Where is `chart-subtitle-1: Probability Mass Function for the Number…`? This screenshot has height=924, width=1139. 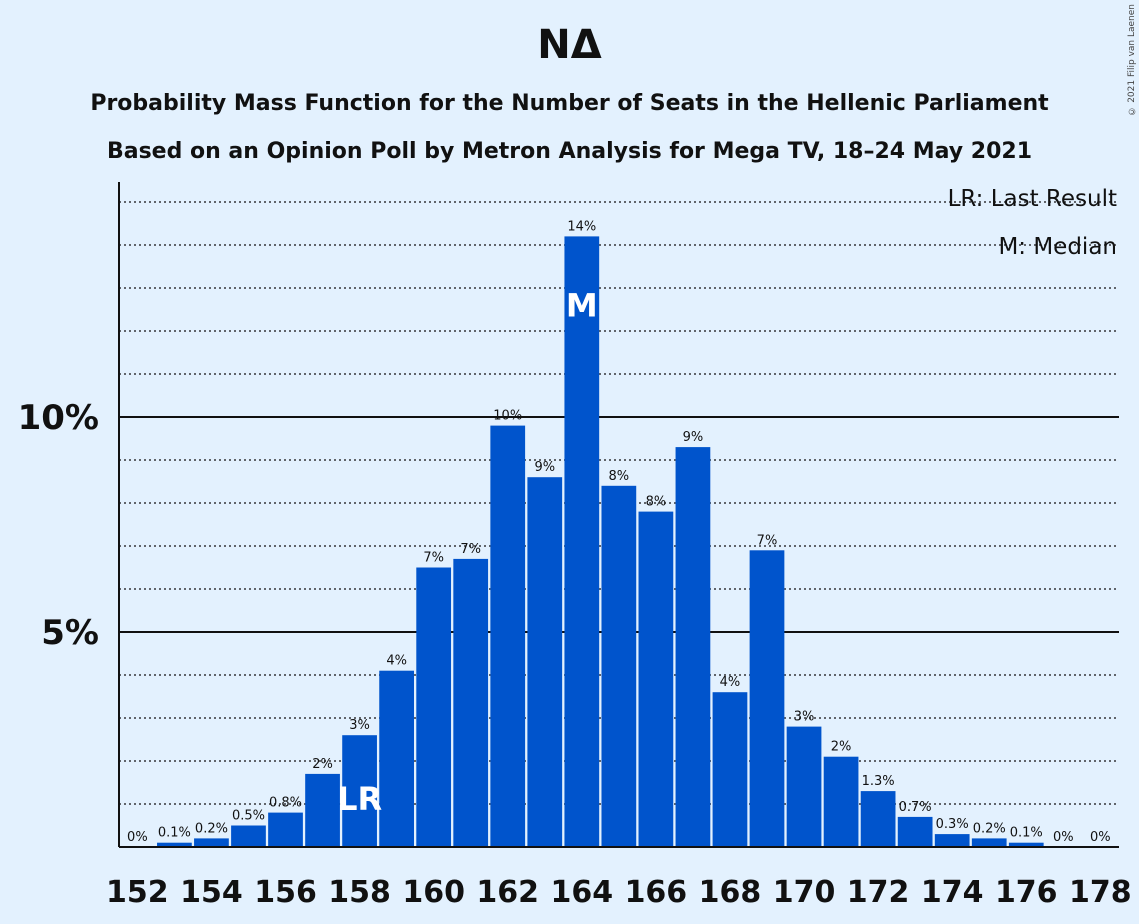
chart-subtitle-1: Probability Mass Function for the Number… is located at coordinates (569, 103).